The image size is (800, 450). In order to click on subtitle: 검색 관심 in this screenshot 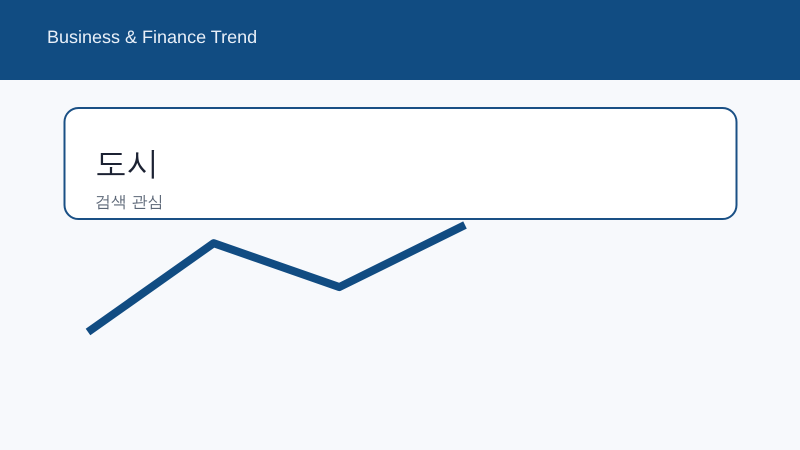, I will do `click(129, 202)`.